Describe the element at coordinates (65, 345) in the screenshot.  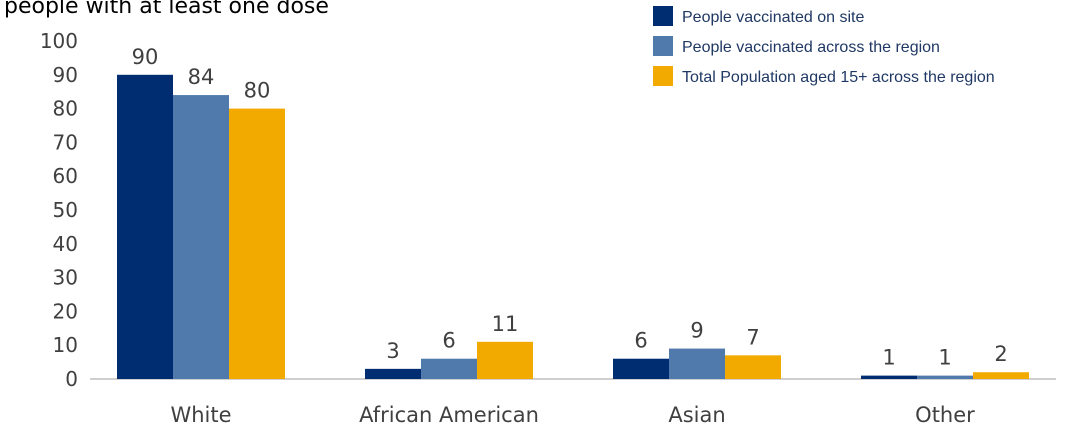
I see `y-tick-label: 10` at that location.